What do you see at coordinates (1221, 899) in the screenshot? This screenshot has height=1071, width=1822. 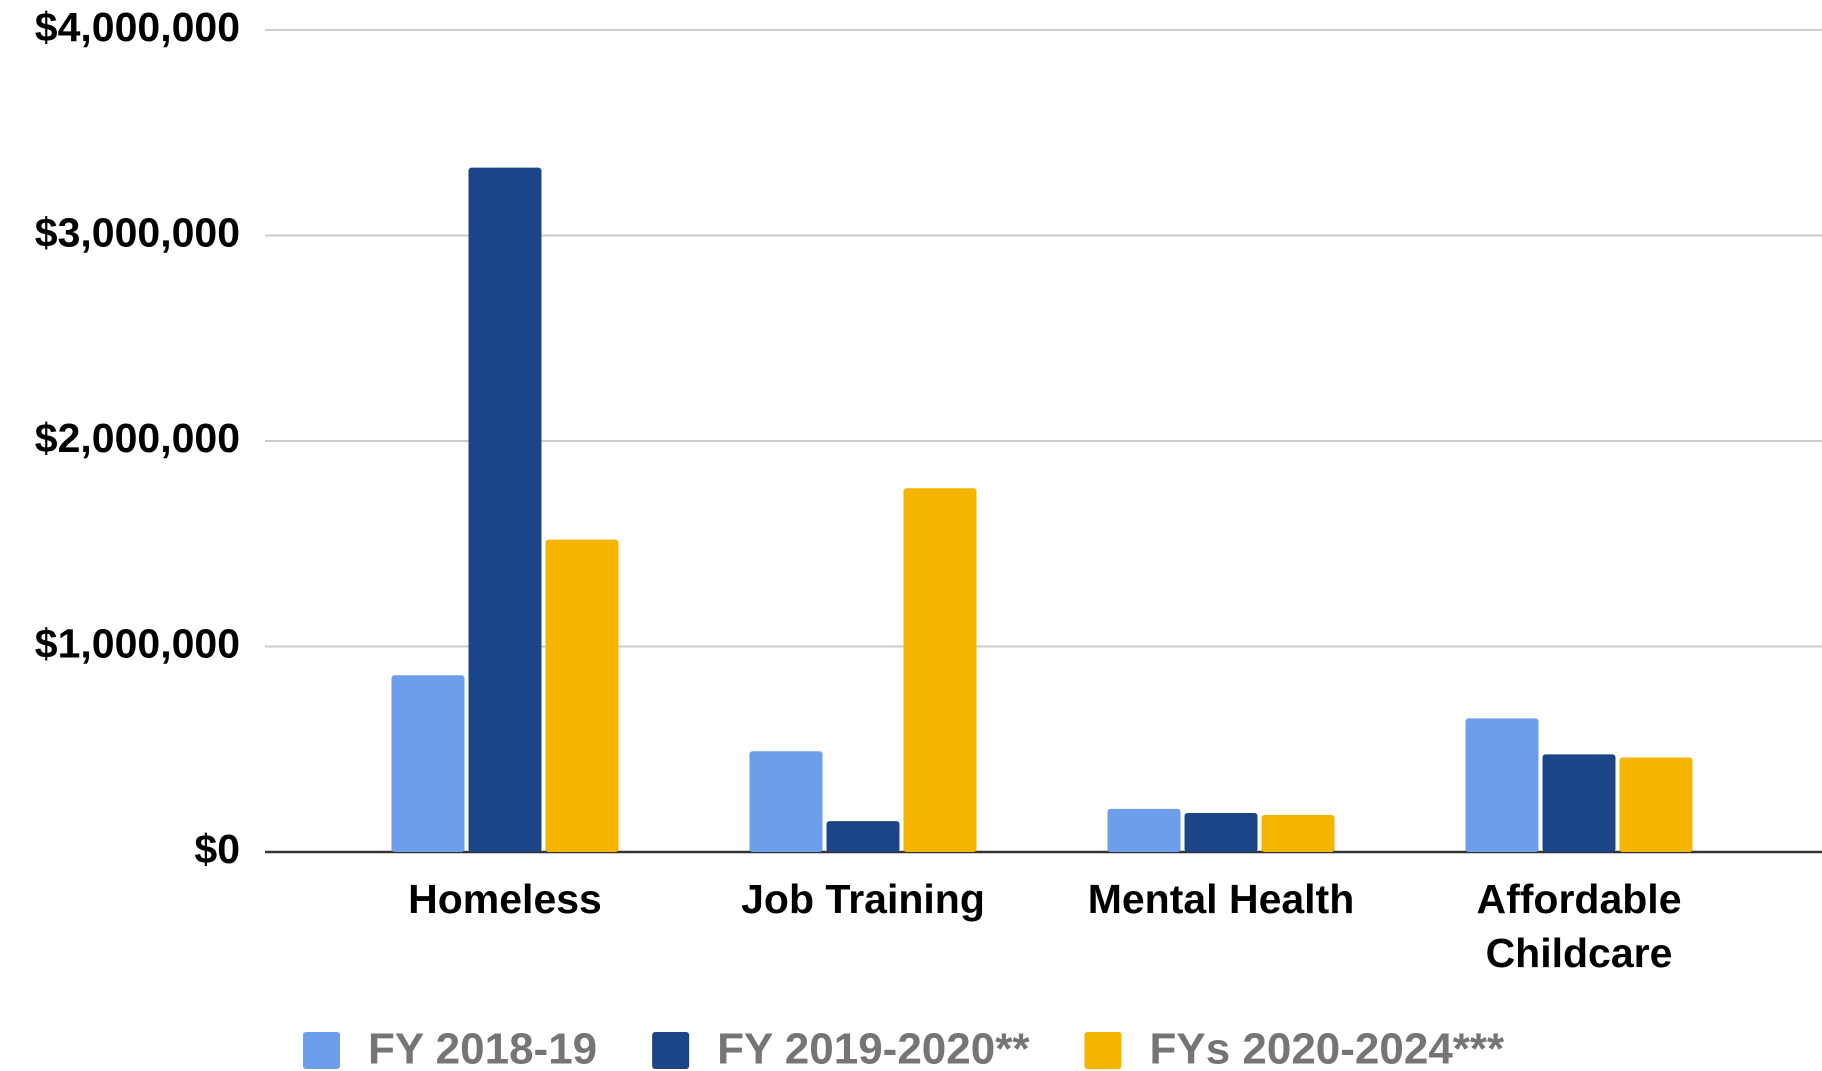 I see `x-tick-label: Mental Health` at bounding box center [1221, 899].